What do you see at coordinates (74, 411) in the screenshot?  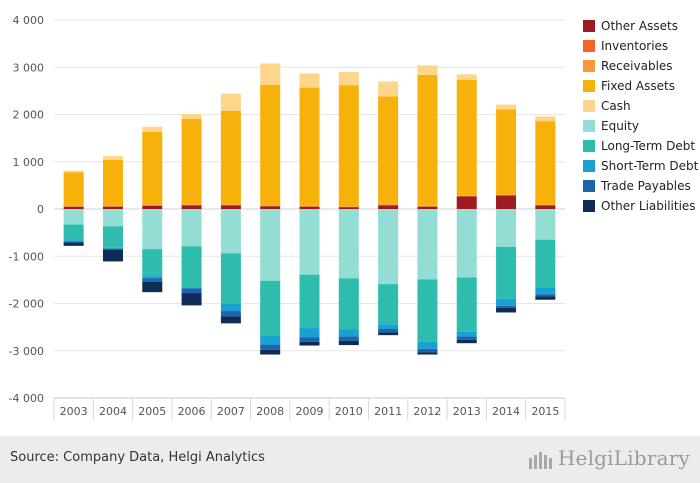 I see `x-tick-label: 2003` at bounding box center [74, 411].